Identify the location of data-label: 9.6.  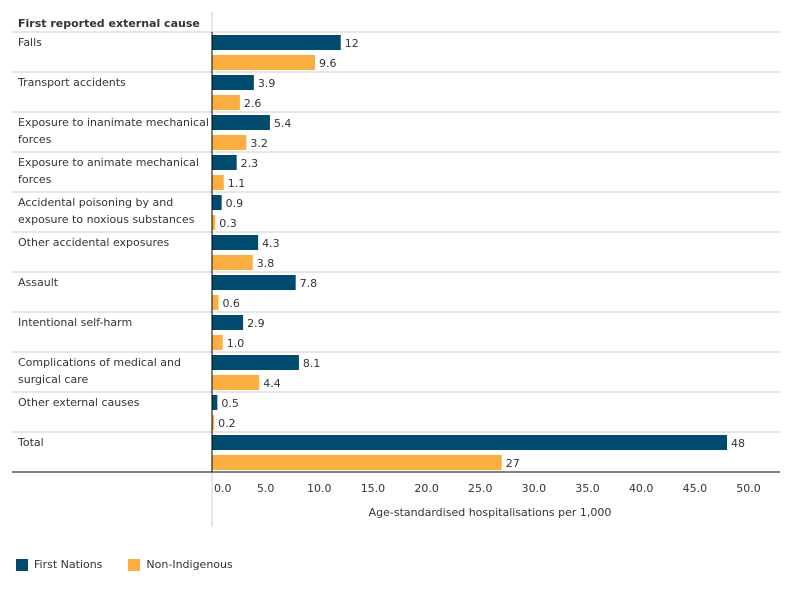
(328, 63).